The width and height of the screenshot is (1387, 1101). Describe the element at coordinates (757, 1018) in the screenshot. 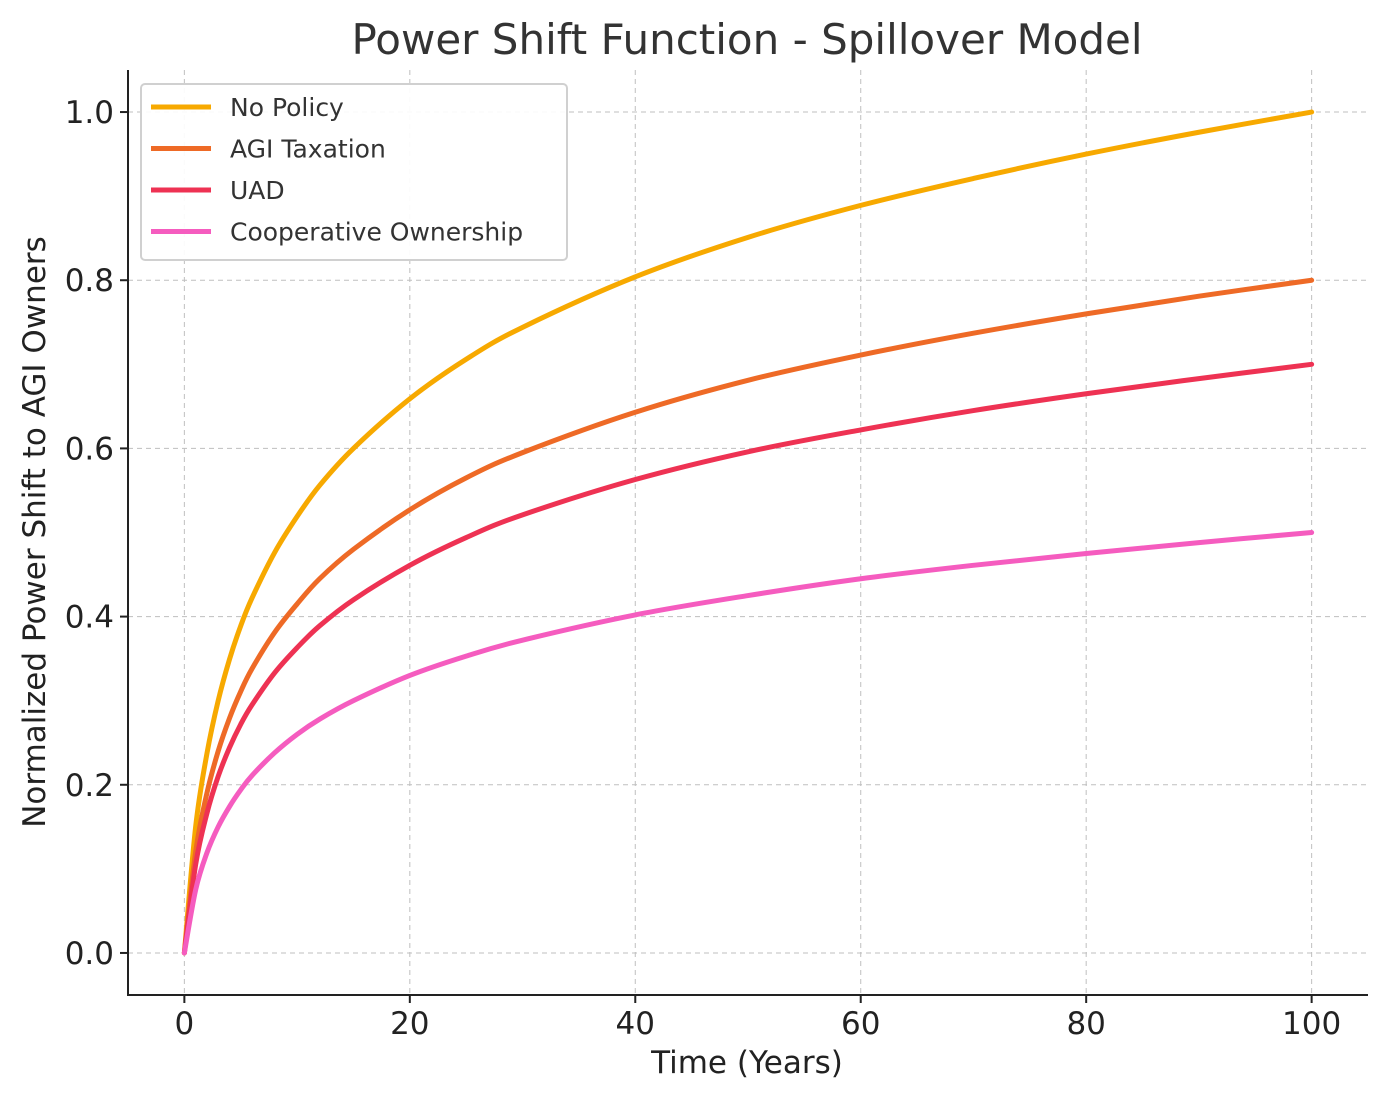

I see `x-ticks: 0 20 40 60 80 100` at that location.